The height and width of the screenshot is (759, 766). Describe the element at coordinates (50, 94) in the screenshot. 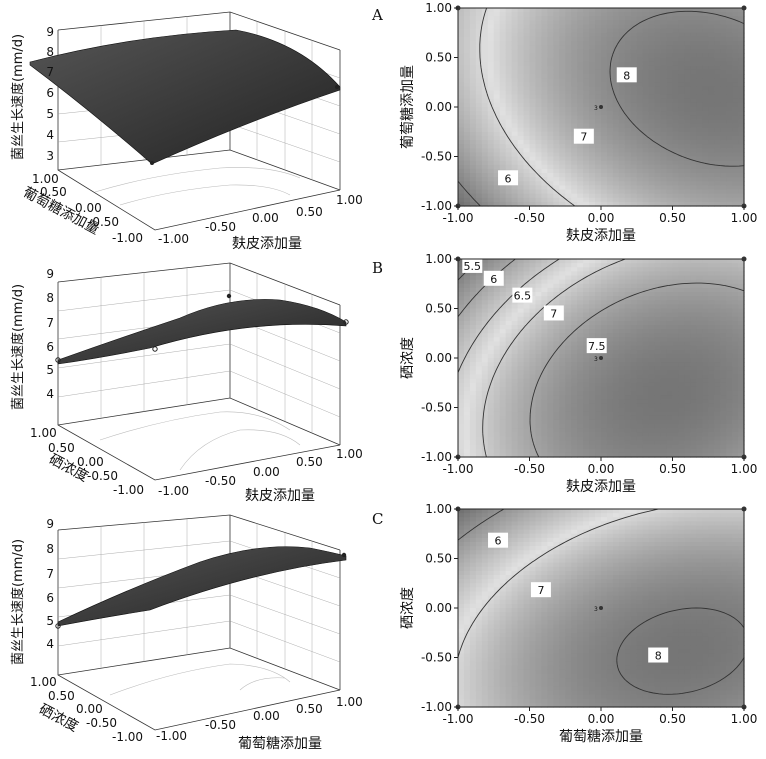

I see `surface-a-z-ticks: 9 8 7 6 5 4 3` at that location.